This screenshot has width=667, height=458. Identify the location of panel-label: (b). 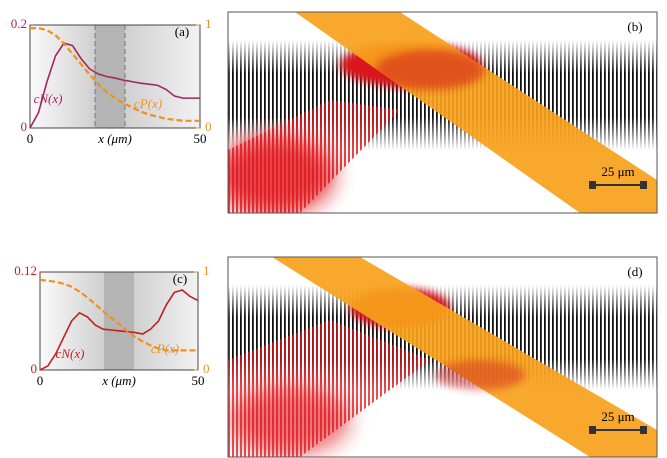
(634, 26).